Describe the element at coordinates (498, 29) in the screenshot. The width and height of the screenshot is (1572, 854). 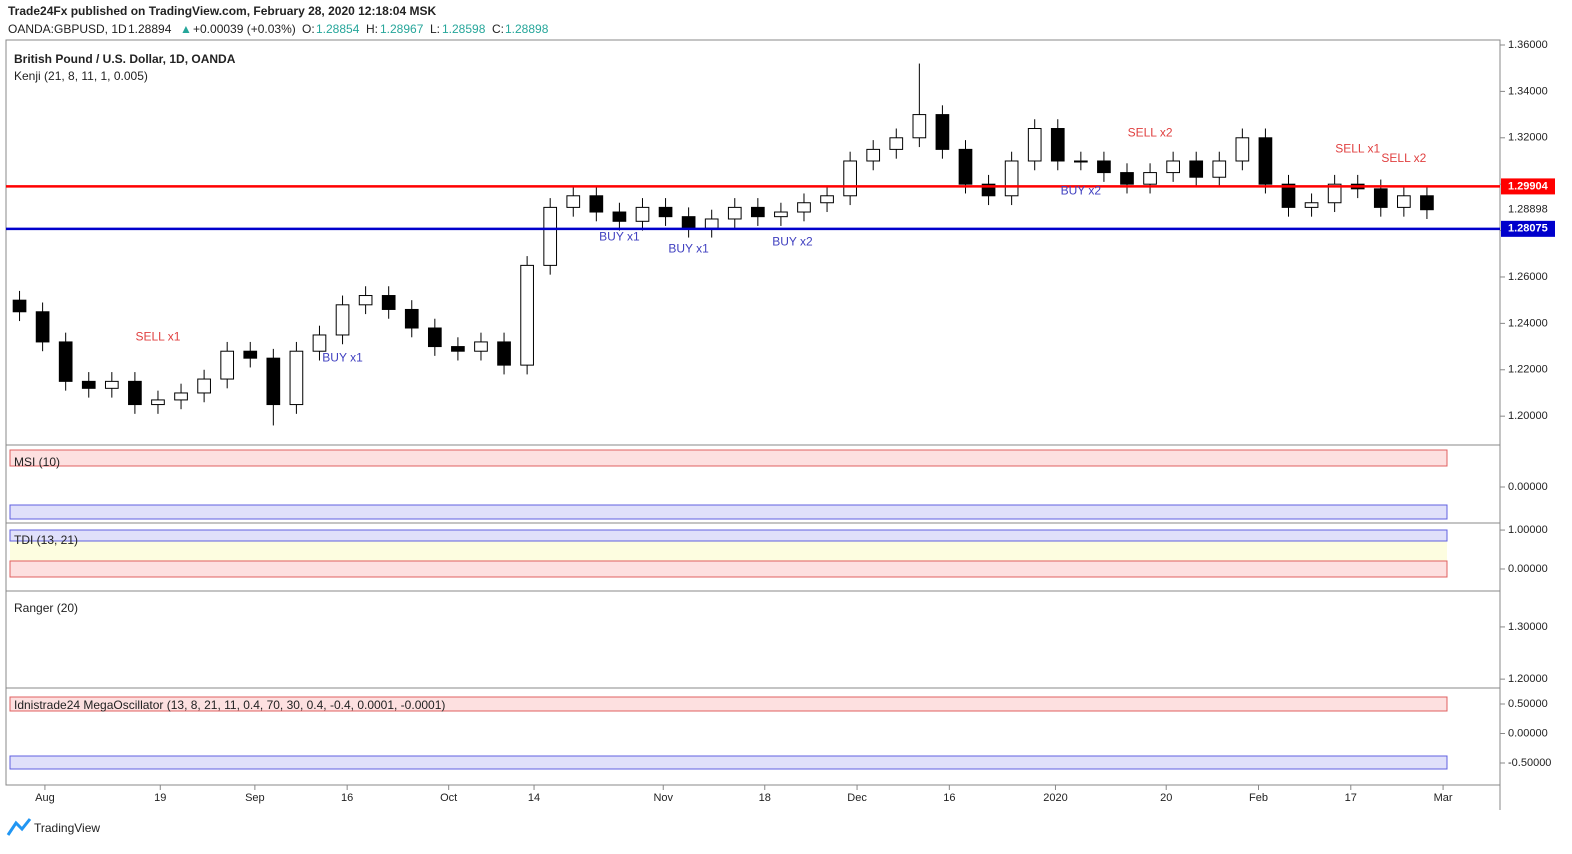
I see `c-label: C:` at that location.